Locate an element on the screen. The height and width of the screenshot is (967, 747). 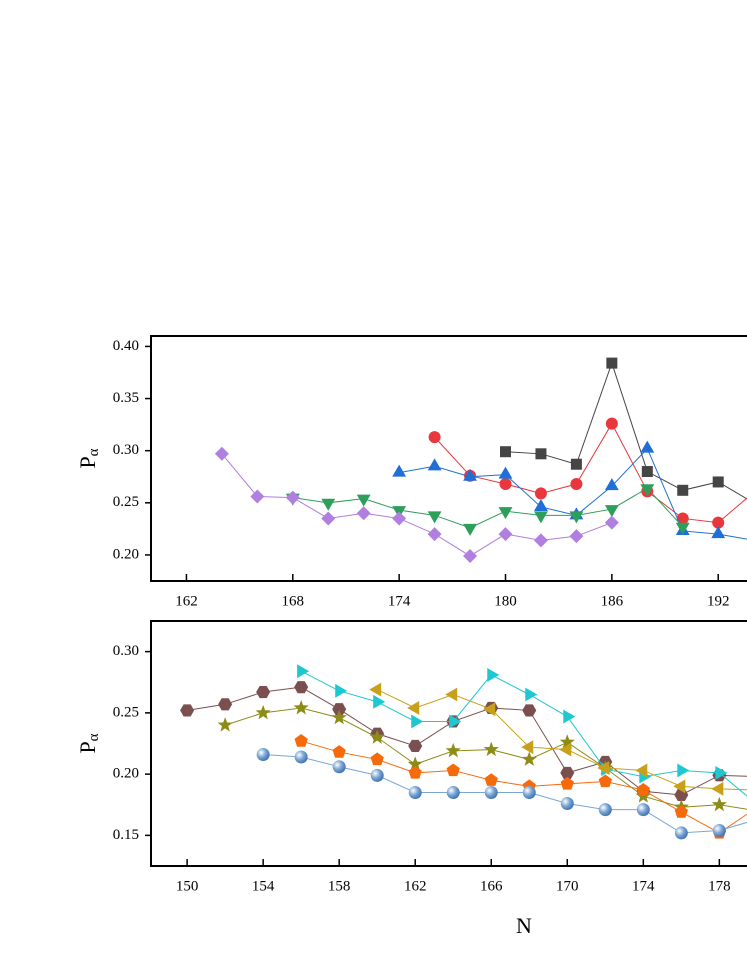
x-tick-label: 150 is located at coordinates (187, 886).